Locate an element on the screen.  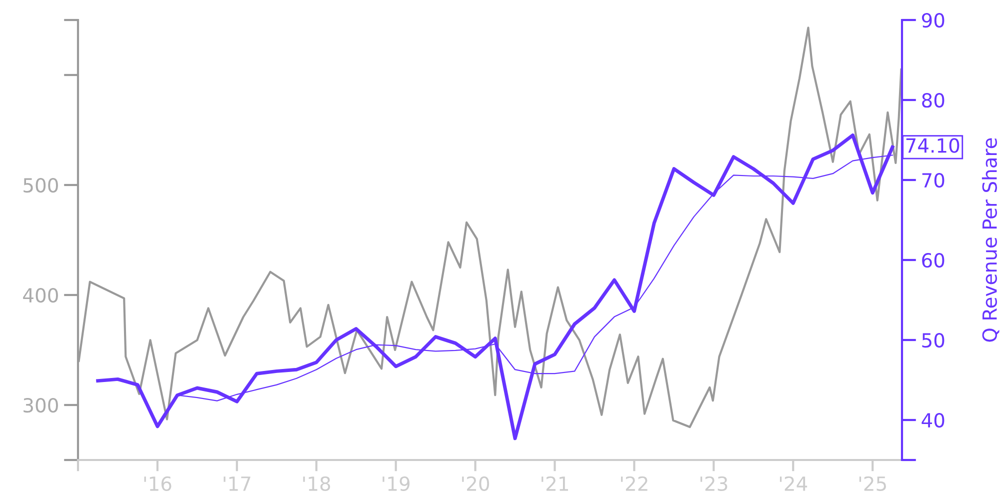
y2-tick-label: 40 is located at coordinates (933, 420).